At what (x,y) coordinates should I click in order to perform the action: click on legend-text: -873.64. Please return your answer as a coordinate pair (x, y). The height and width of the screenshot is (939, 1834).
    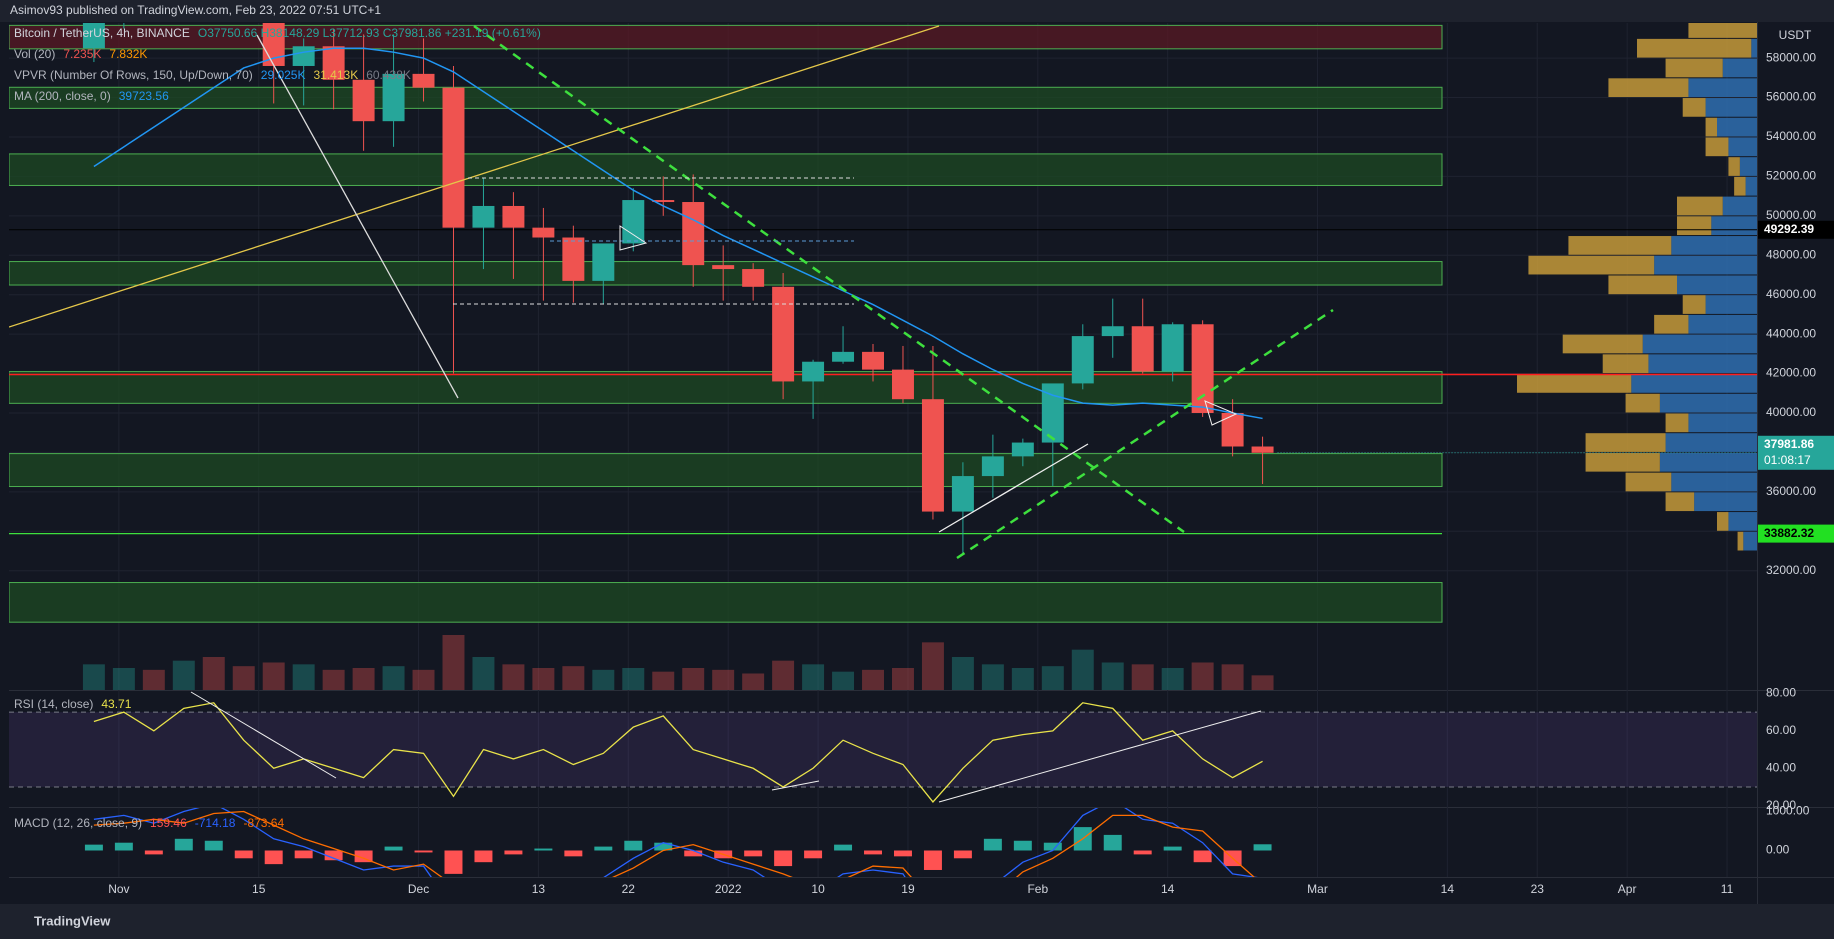
    Looking at the image, I should click on (263, 823).